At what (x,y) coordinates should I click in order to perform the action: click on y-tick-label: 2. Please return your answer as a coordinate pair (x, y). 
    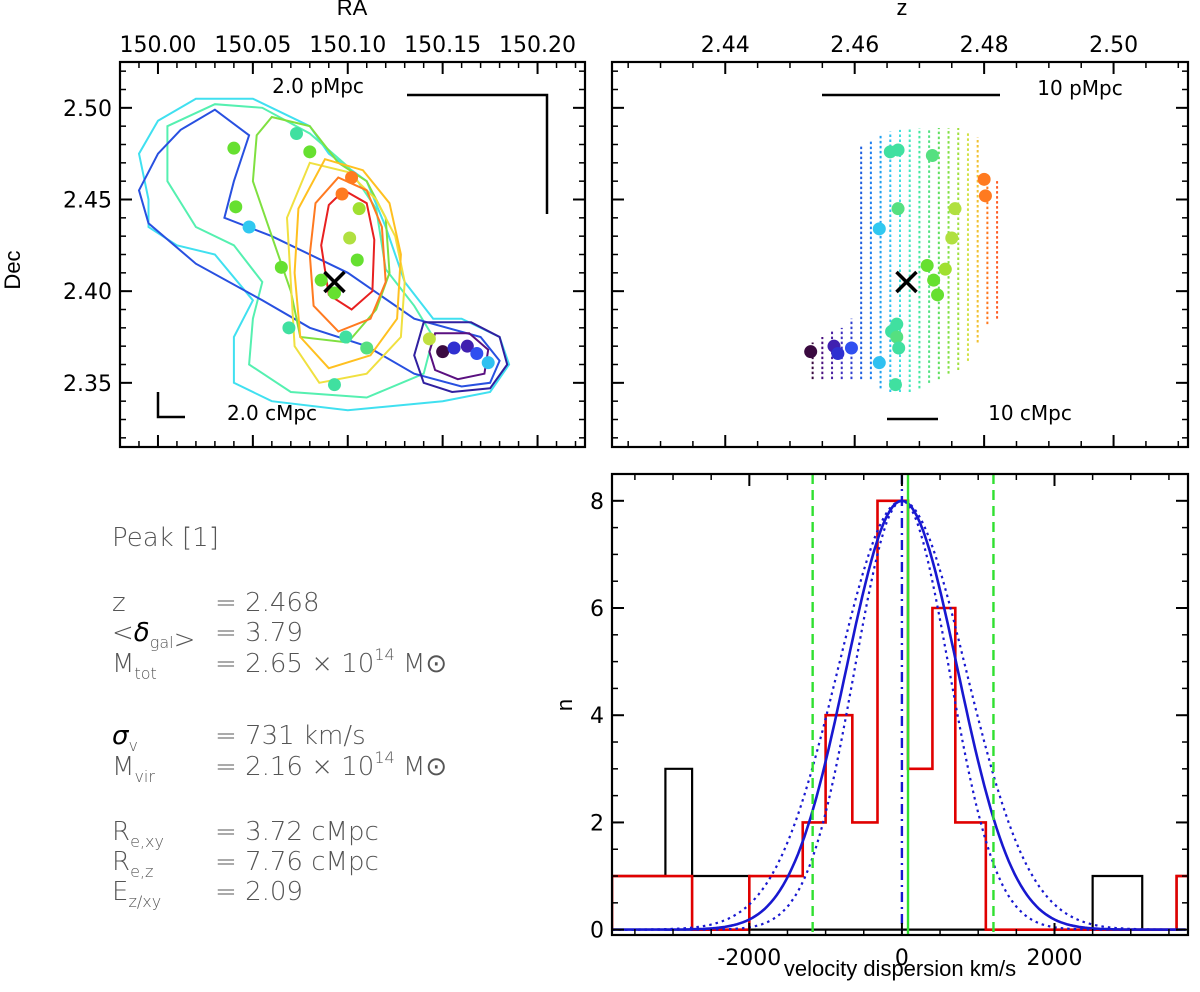
    Looking at the image, I should click on (597, 823).